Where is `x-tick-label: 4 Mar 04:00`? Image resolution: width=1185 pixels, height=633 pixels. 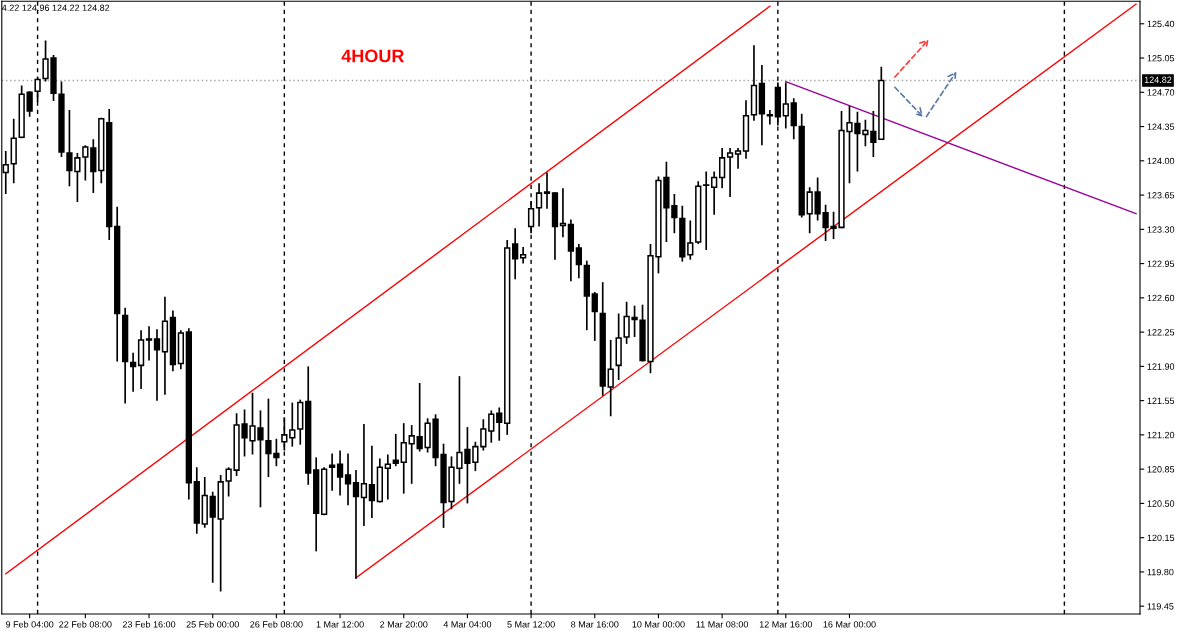
x-tick-label: 4 Mar 04:00 is located at coordinates (467, 624).